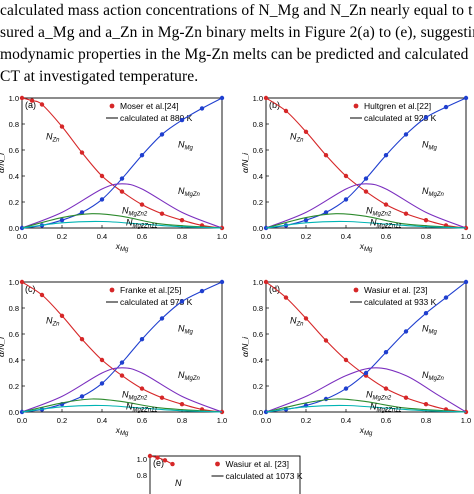  What do you see at coordinates (156, 118) in the screenshot?
I see `legend-line-label: calculated at 880 K` at bounding box center [156, 118].